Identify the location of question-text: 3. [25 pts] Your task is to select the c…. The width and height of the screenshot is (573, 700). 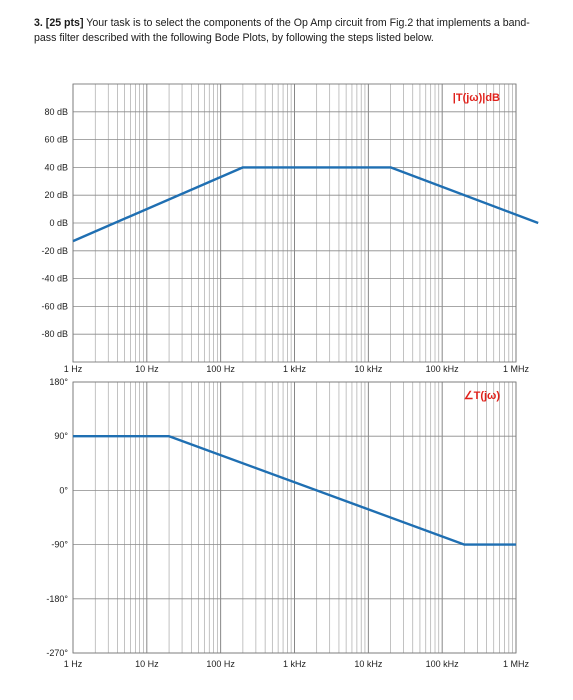
(289, 31).